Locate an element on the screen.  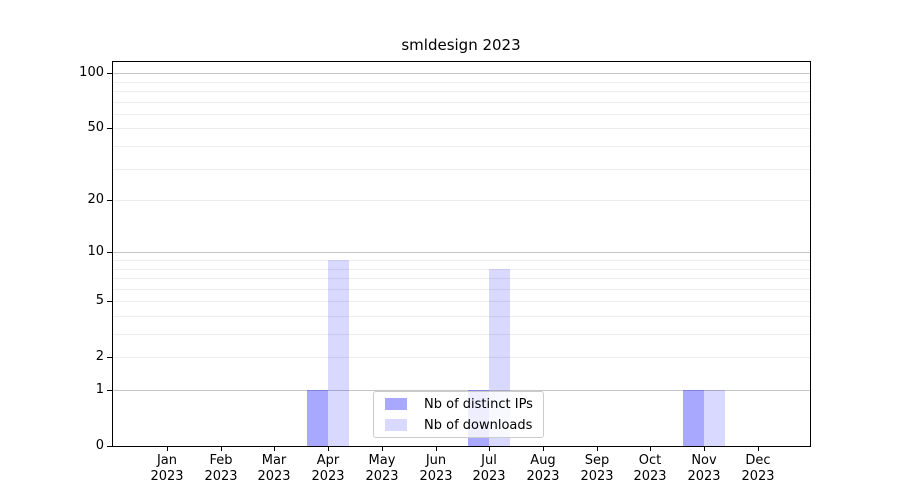
y-tick-label: 2 is located at coordinates (99, 356).